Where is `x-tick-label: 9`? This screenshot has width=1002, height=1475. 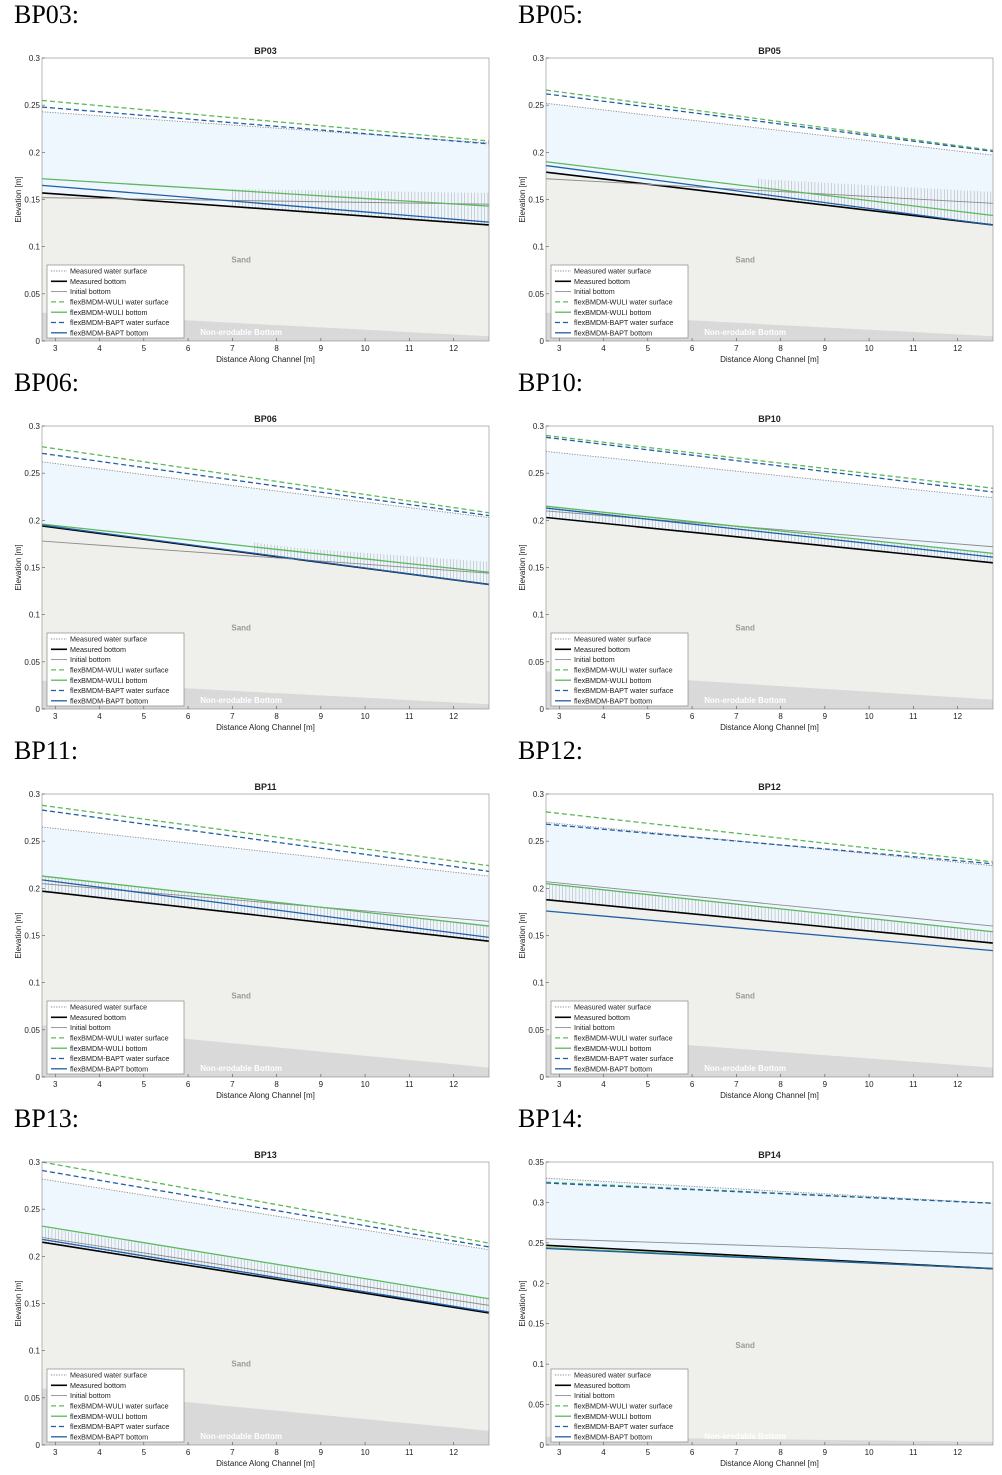 x-tick-label: 9 is located at coordinates (825, 1452).